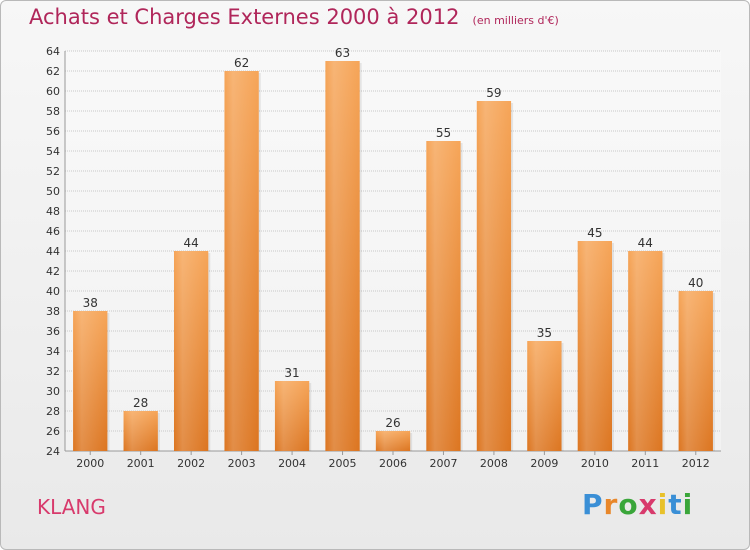  I want to click on x-tick-label: 2006, so click(393, 463).